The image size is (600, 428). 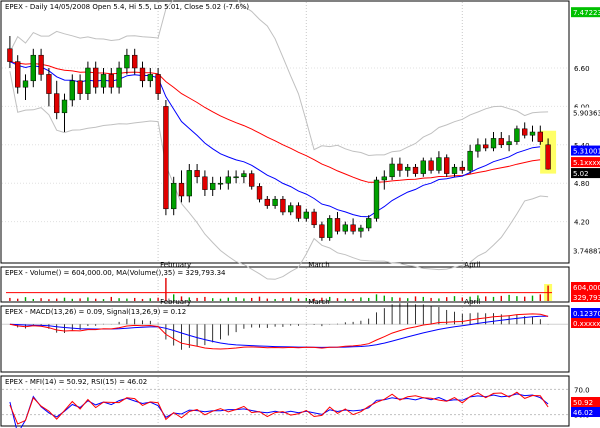 I want to click on macd-value-label: 0.123706, so click(x=586, y=314).